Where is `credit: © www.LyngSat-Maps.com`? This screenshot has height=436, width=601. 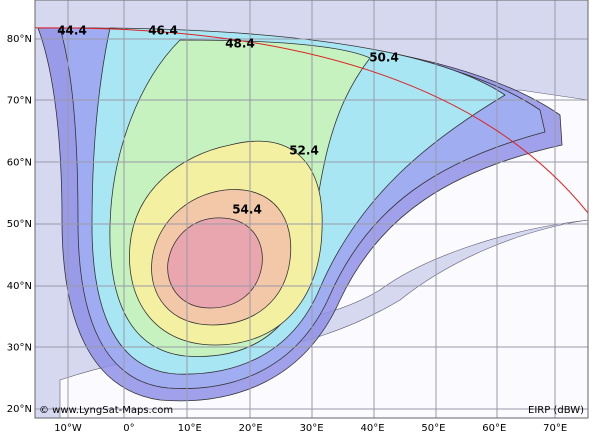 credit: © www.LyngSat-Maps.com is located at coordinates (106, 410).